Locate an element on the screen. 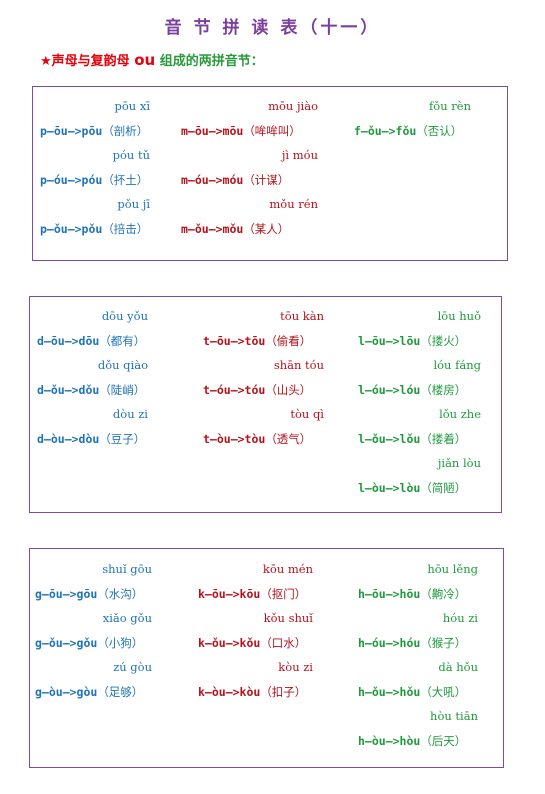 The width and height of the screenshot is (545, 794). spelling-formula: m—ōu—>mōu is located at coordinates (212, 131).